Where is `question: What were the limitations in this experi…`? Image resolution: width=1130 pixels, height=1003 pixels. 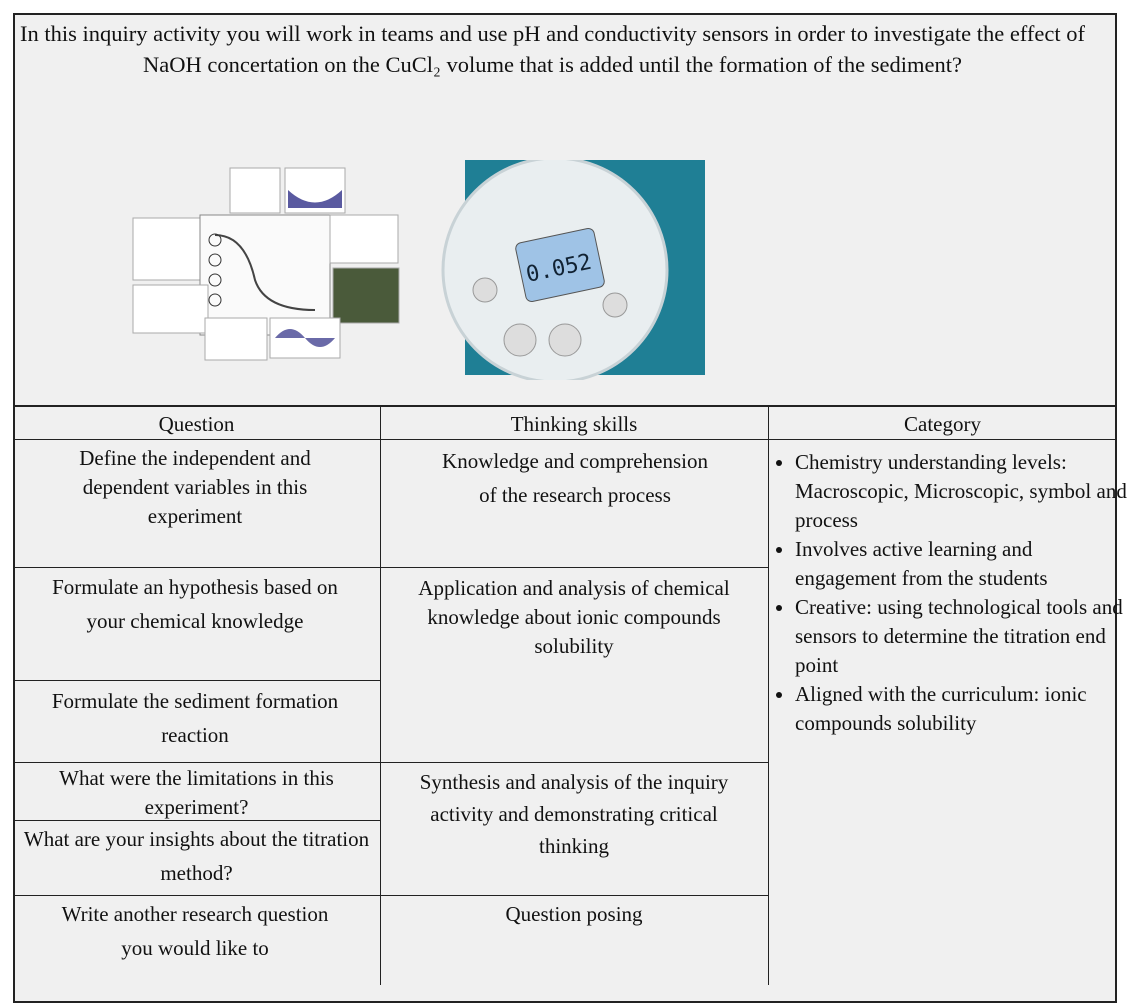 question: What were the limitations in this experi… is located at coordinates (196, 792).